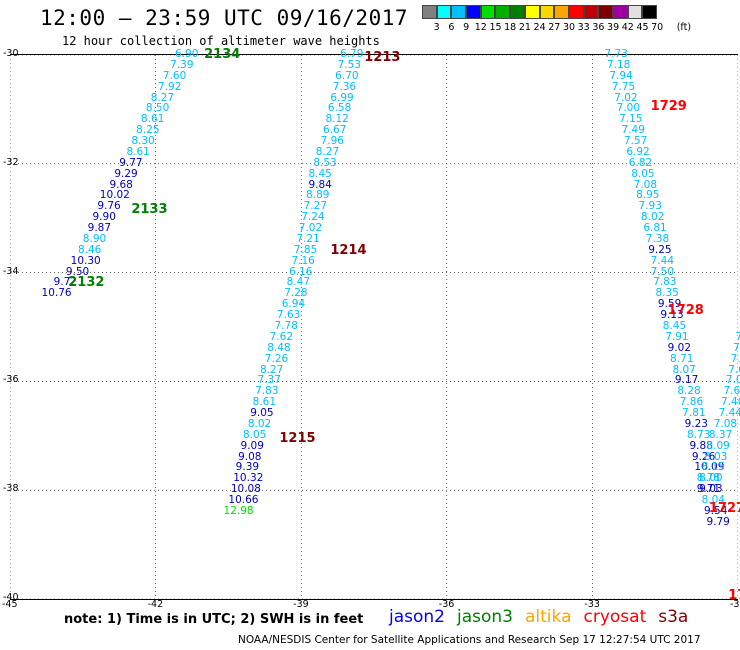 Image resolution: width=740 pixels, height=650 pixels. I want to click on wave-height-value: 7.44, so click(662, 260).